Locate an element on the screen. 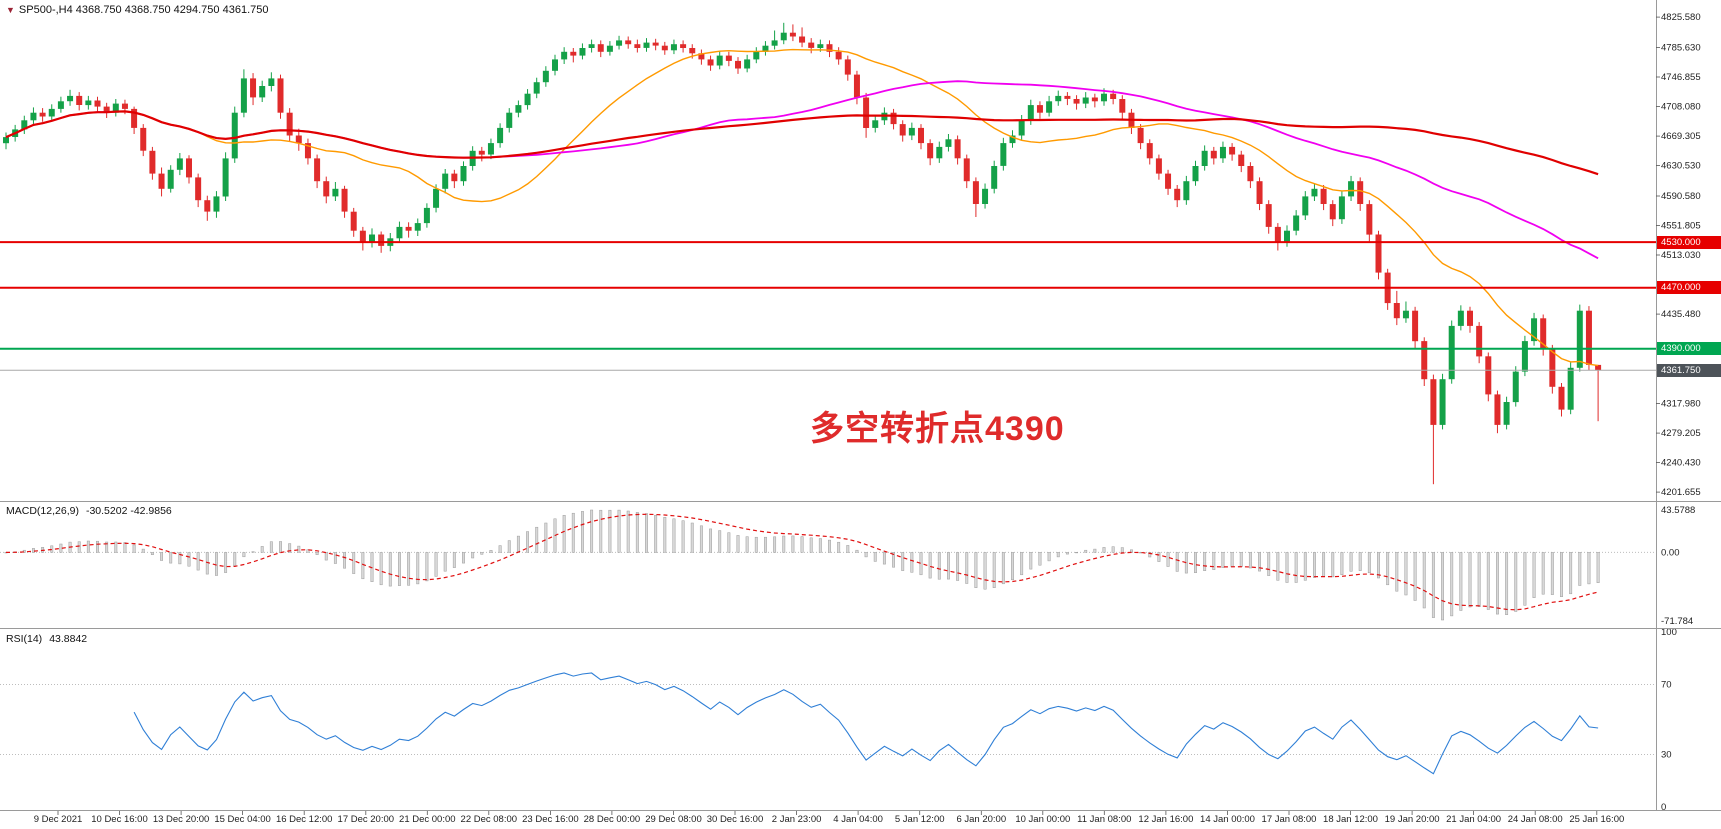 The height and width of the screenshot is (829, 1721). macd-signal-line is located at coordinates (802, 562).